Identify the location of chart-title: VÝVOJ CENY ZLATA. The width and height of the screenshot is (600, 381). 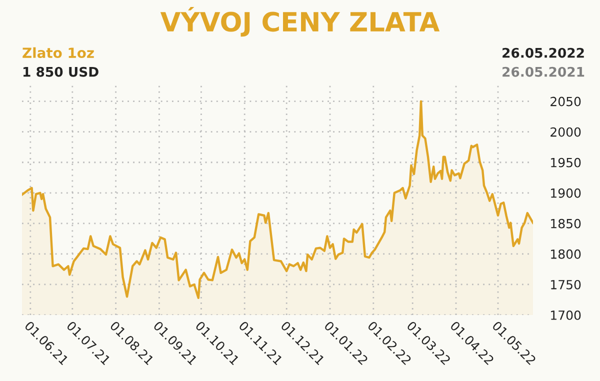
(300, 21).